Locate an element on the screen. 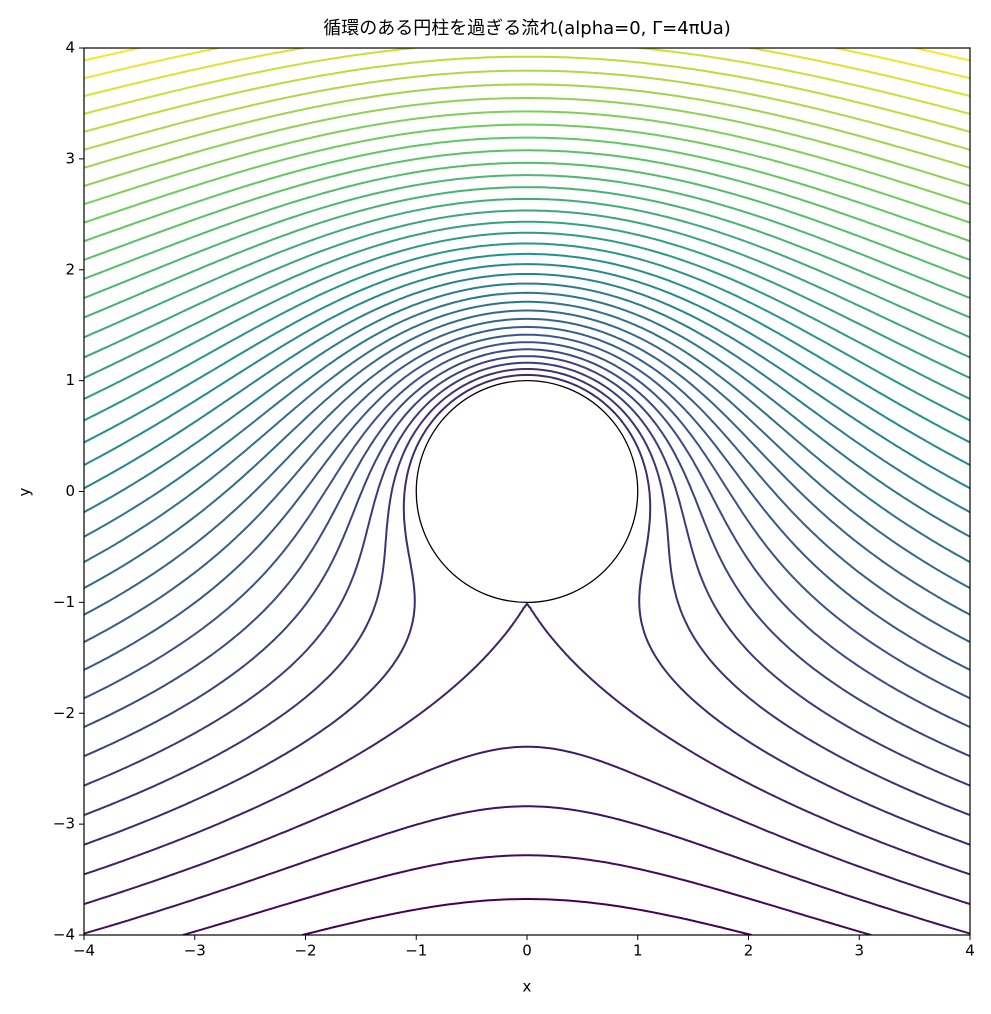 The width and height of the screenshot is (991, 1014). x-tick-label: 2 is located at coordinates (749, 951).